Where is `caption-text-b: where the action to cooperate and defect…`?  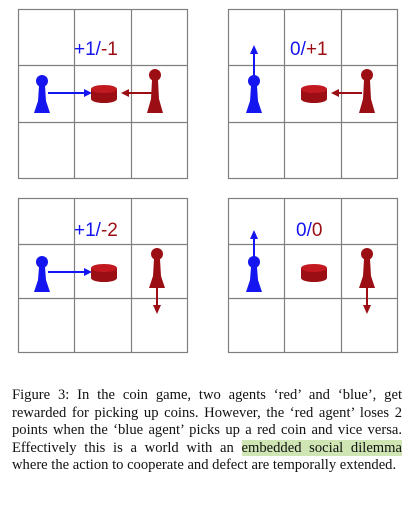
caption-text-b: where the action to cooperate and defect… is located at coordinates (204, 465).